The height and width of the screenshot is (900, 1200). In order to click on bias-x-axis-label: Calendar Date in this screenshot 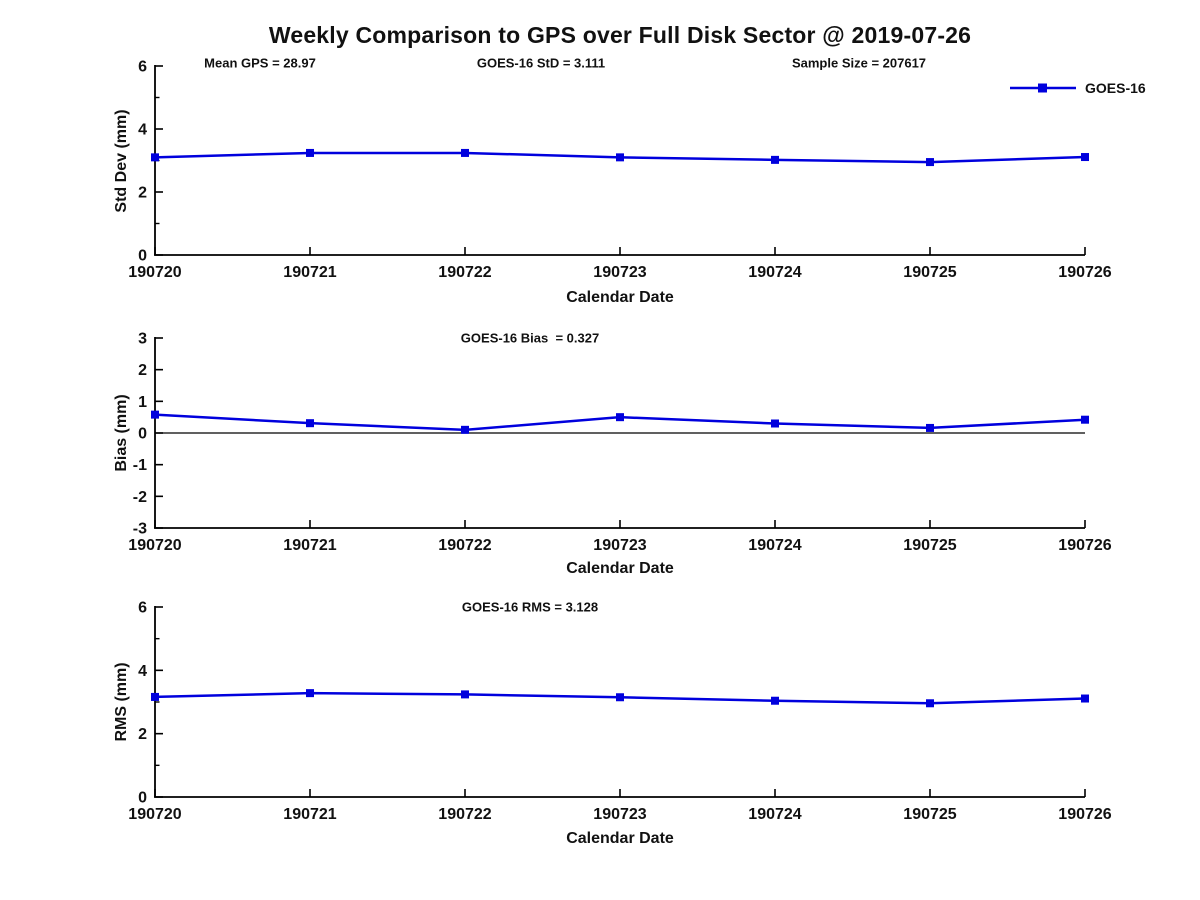, I will do `click(620, 568)`.